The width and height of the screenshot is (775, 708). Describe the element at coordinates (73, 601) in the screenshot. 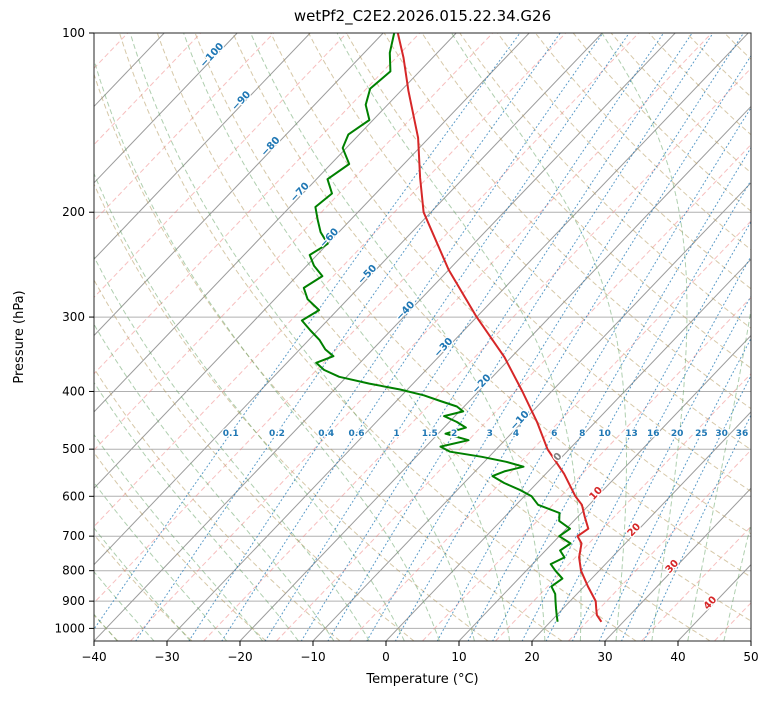

I see `svg-text: 900` at that location.